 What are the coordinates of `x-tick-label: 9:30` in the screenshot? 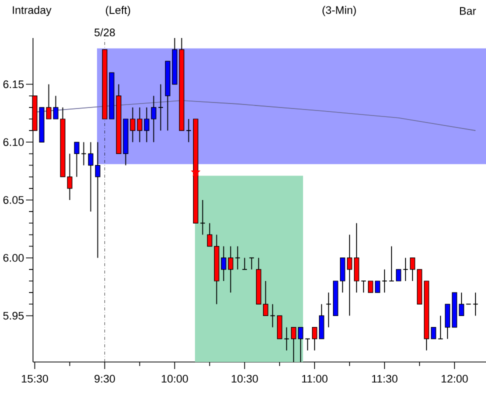 It's located at (104, 378).